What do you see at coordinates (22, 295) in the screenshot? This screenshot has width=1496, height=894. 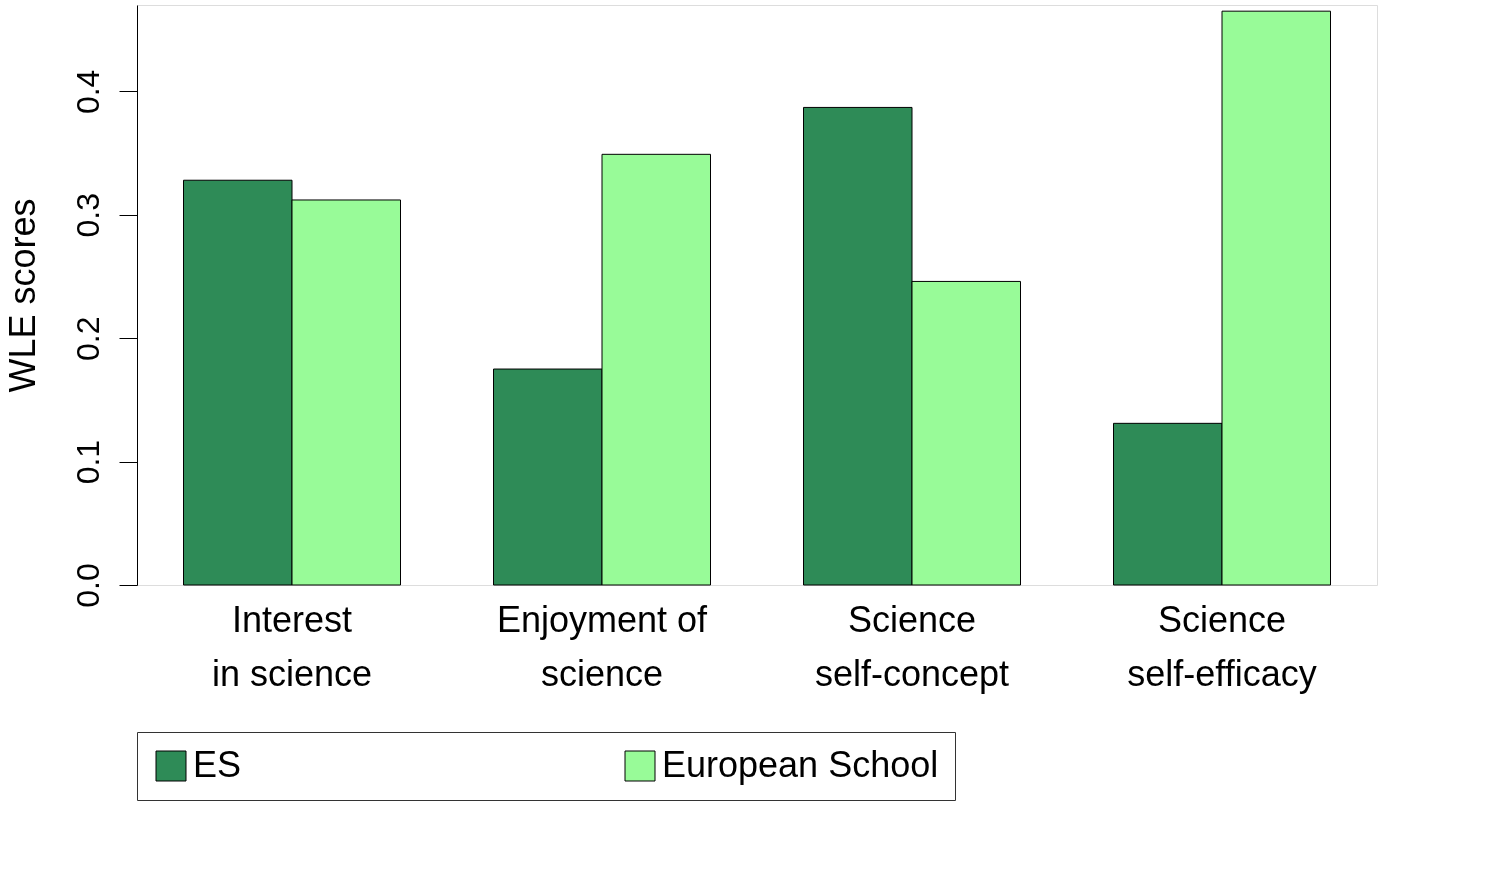 I see `y-axis-title: WLE scores` at bounding box center [22, 295].